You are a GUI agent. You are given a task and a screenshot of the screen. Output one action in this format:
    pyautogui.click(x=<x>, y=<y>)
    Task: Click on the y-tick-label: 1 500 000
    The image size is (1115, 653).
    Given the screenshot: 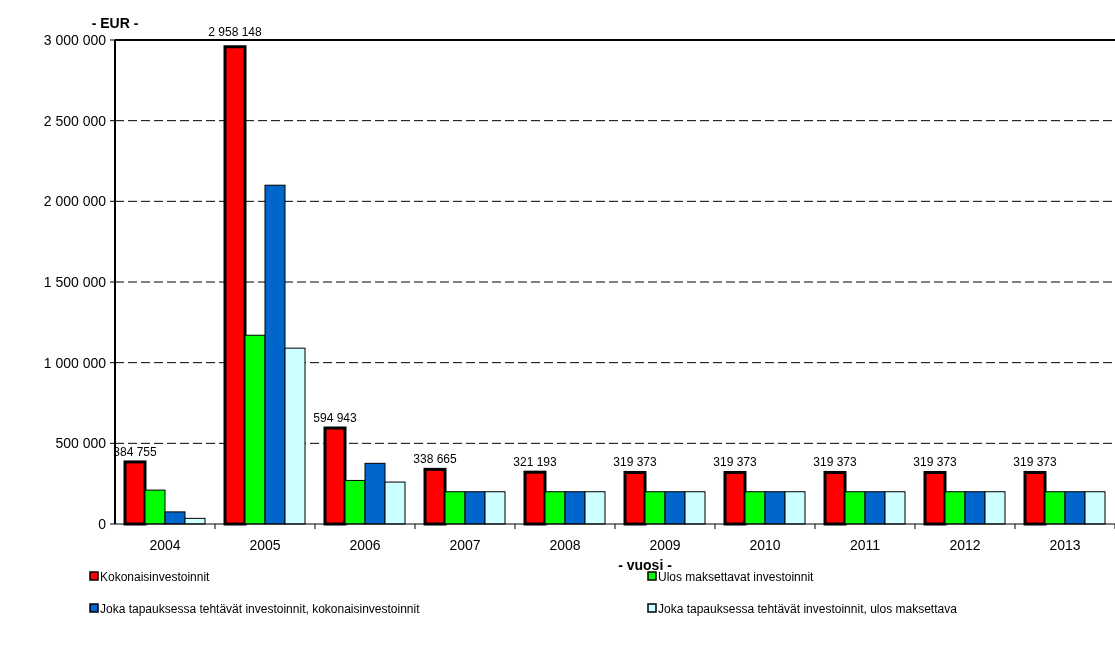 What is the action you would take?
    pyautogui.click(x=75, y=282)
    